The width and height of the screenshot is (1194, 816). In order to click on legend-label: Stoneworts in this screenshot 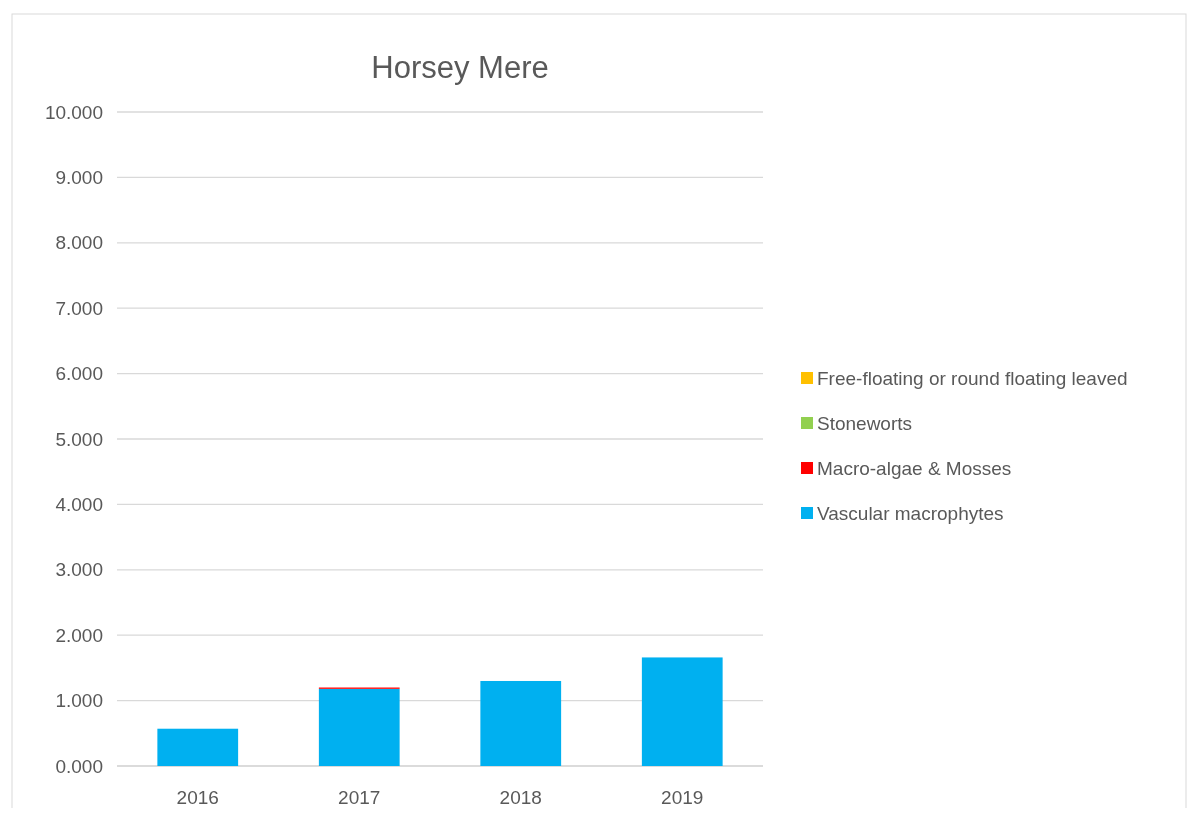, I will do `click(865, 423)`.